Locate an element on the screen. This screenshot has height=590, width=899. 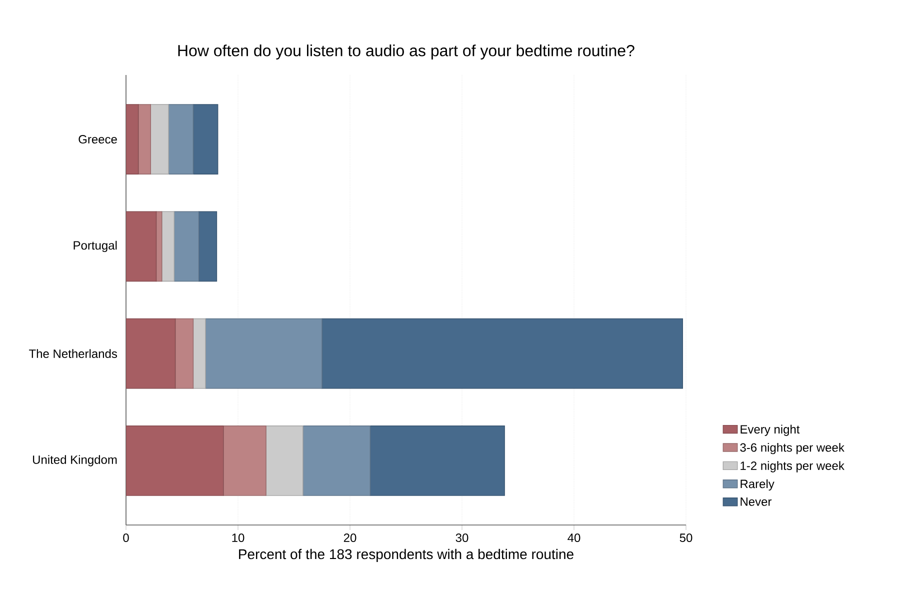
legend-label: Every night is located at coordinates (770, 430).